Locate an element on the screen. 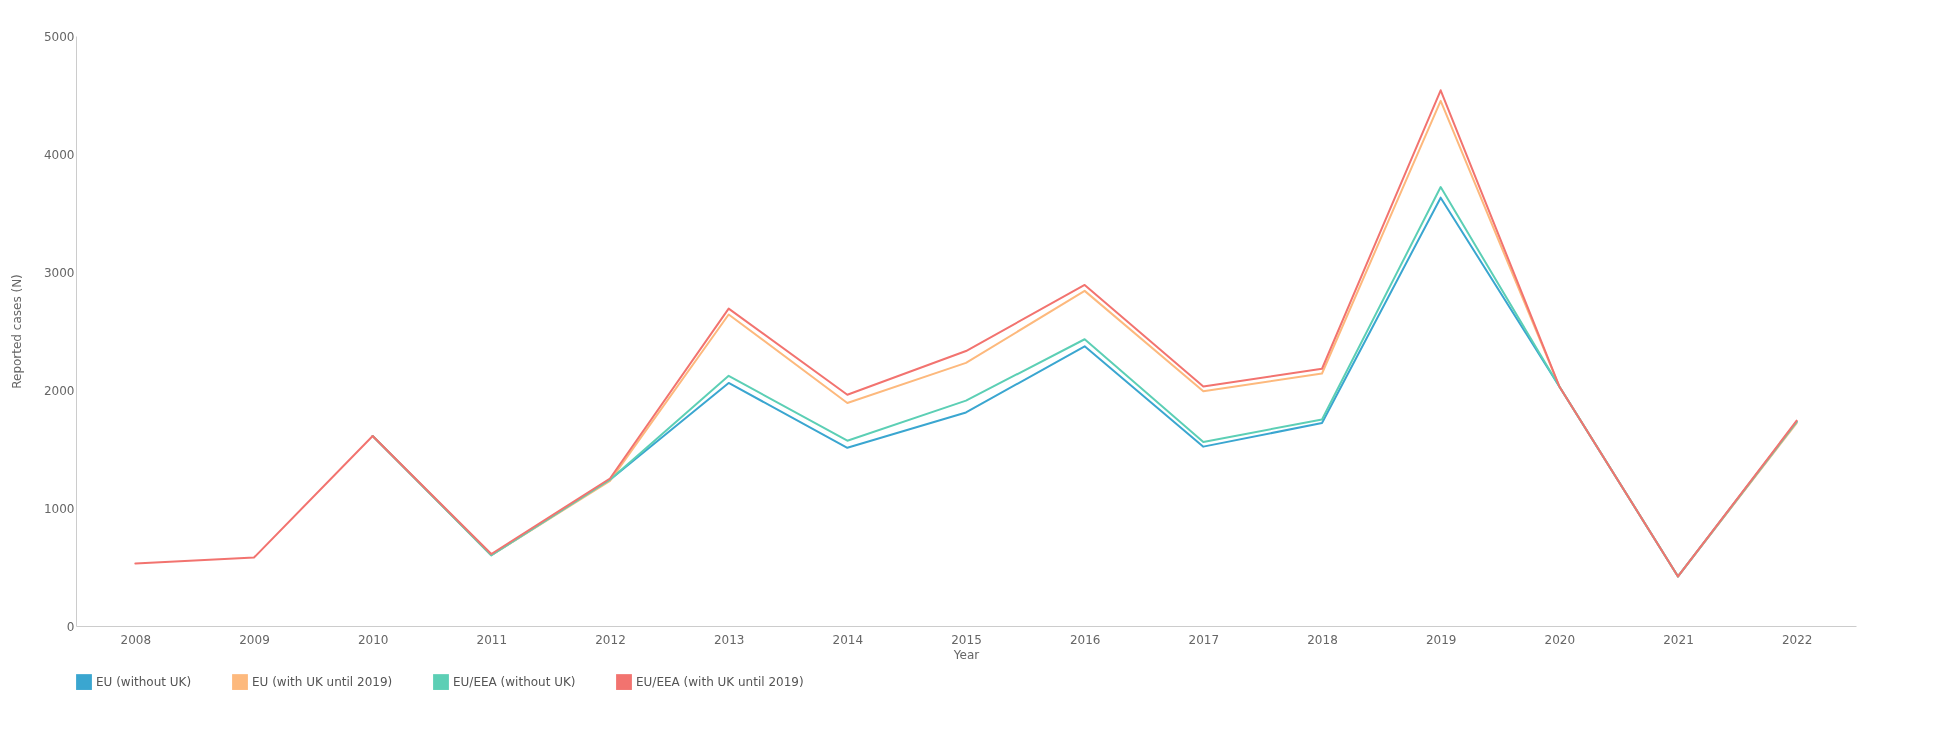 The image size is (1934, 744). y-tick-label: 2000 is located at coordinates (59, 390).